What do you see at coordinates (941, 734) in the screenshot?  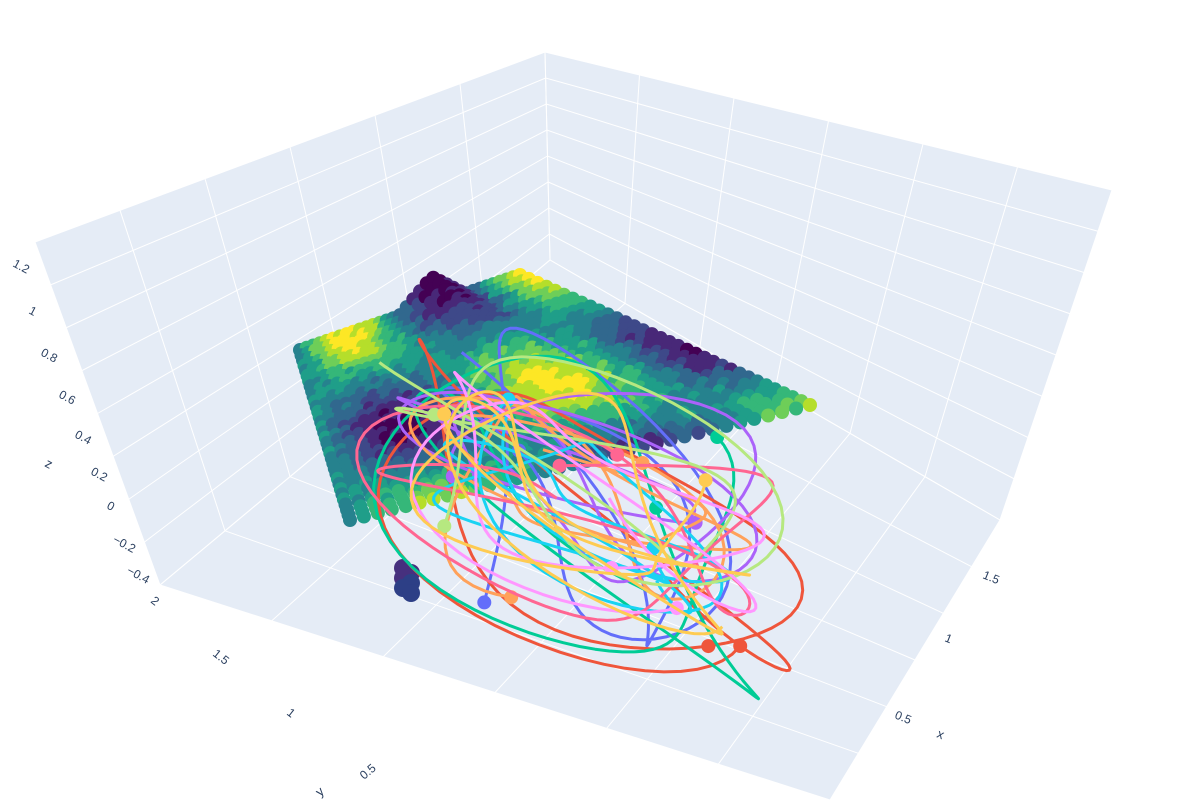 I see `x-axis-title: x` at bounding box center [941, 734].